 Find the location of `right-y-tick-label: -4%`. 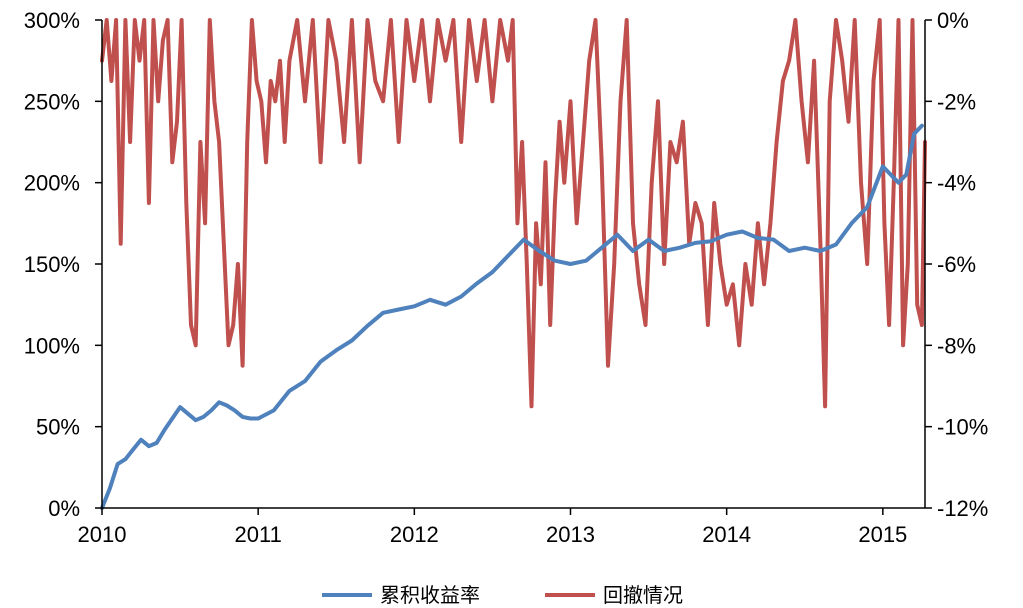

right-y-tick-label: -4% is located at coordinates (956, 183).